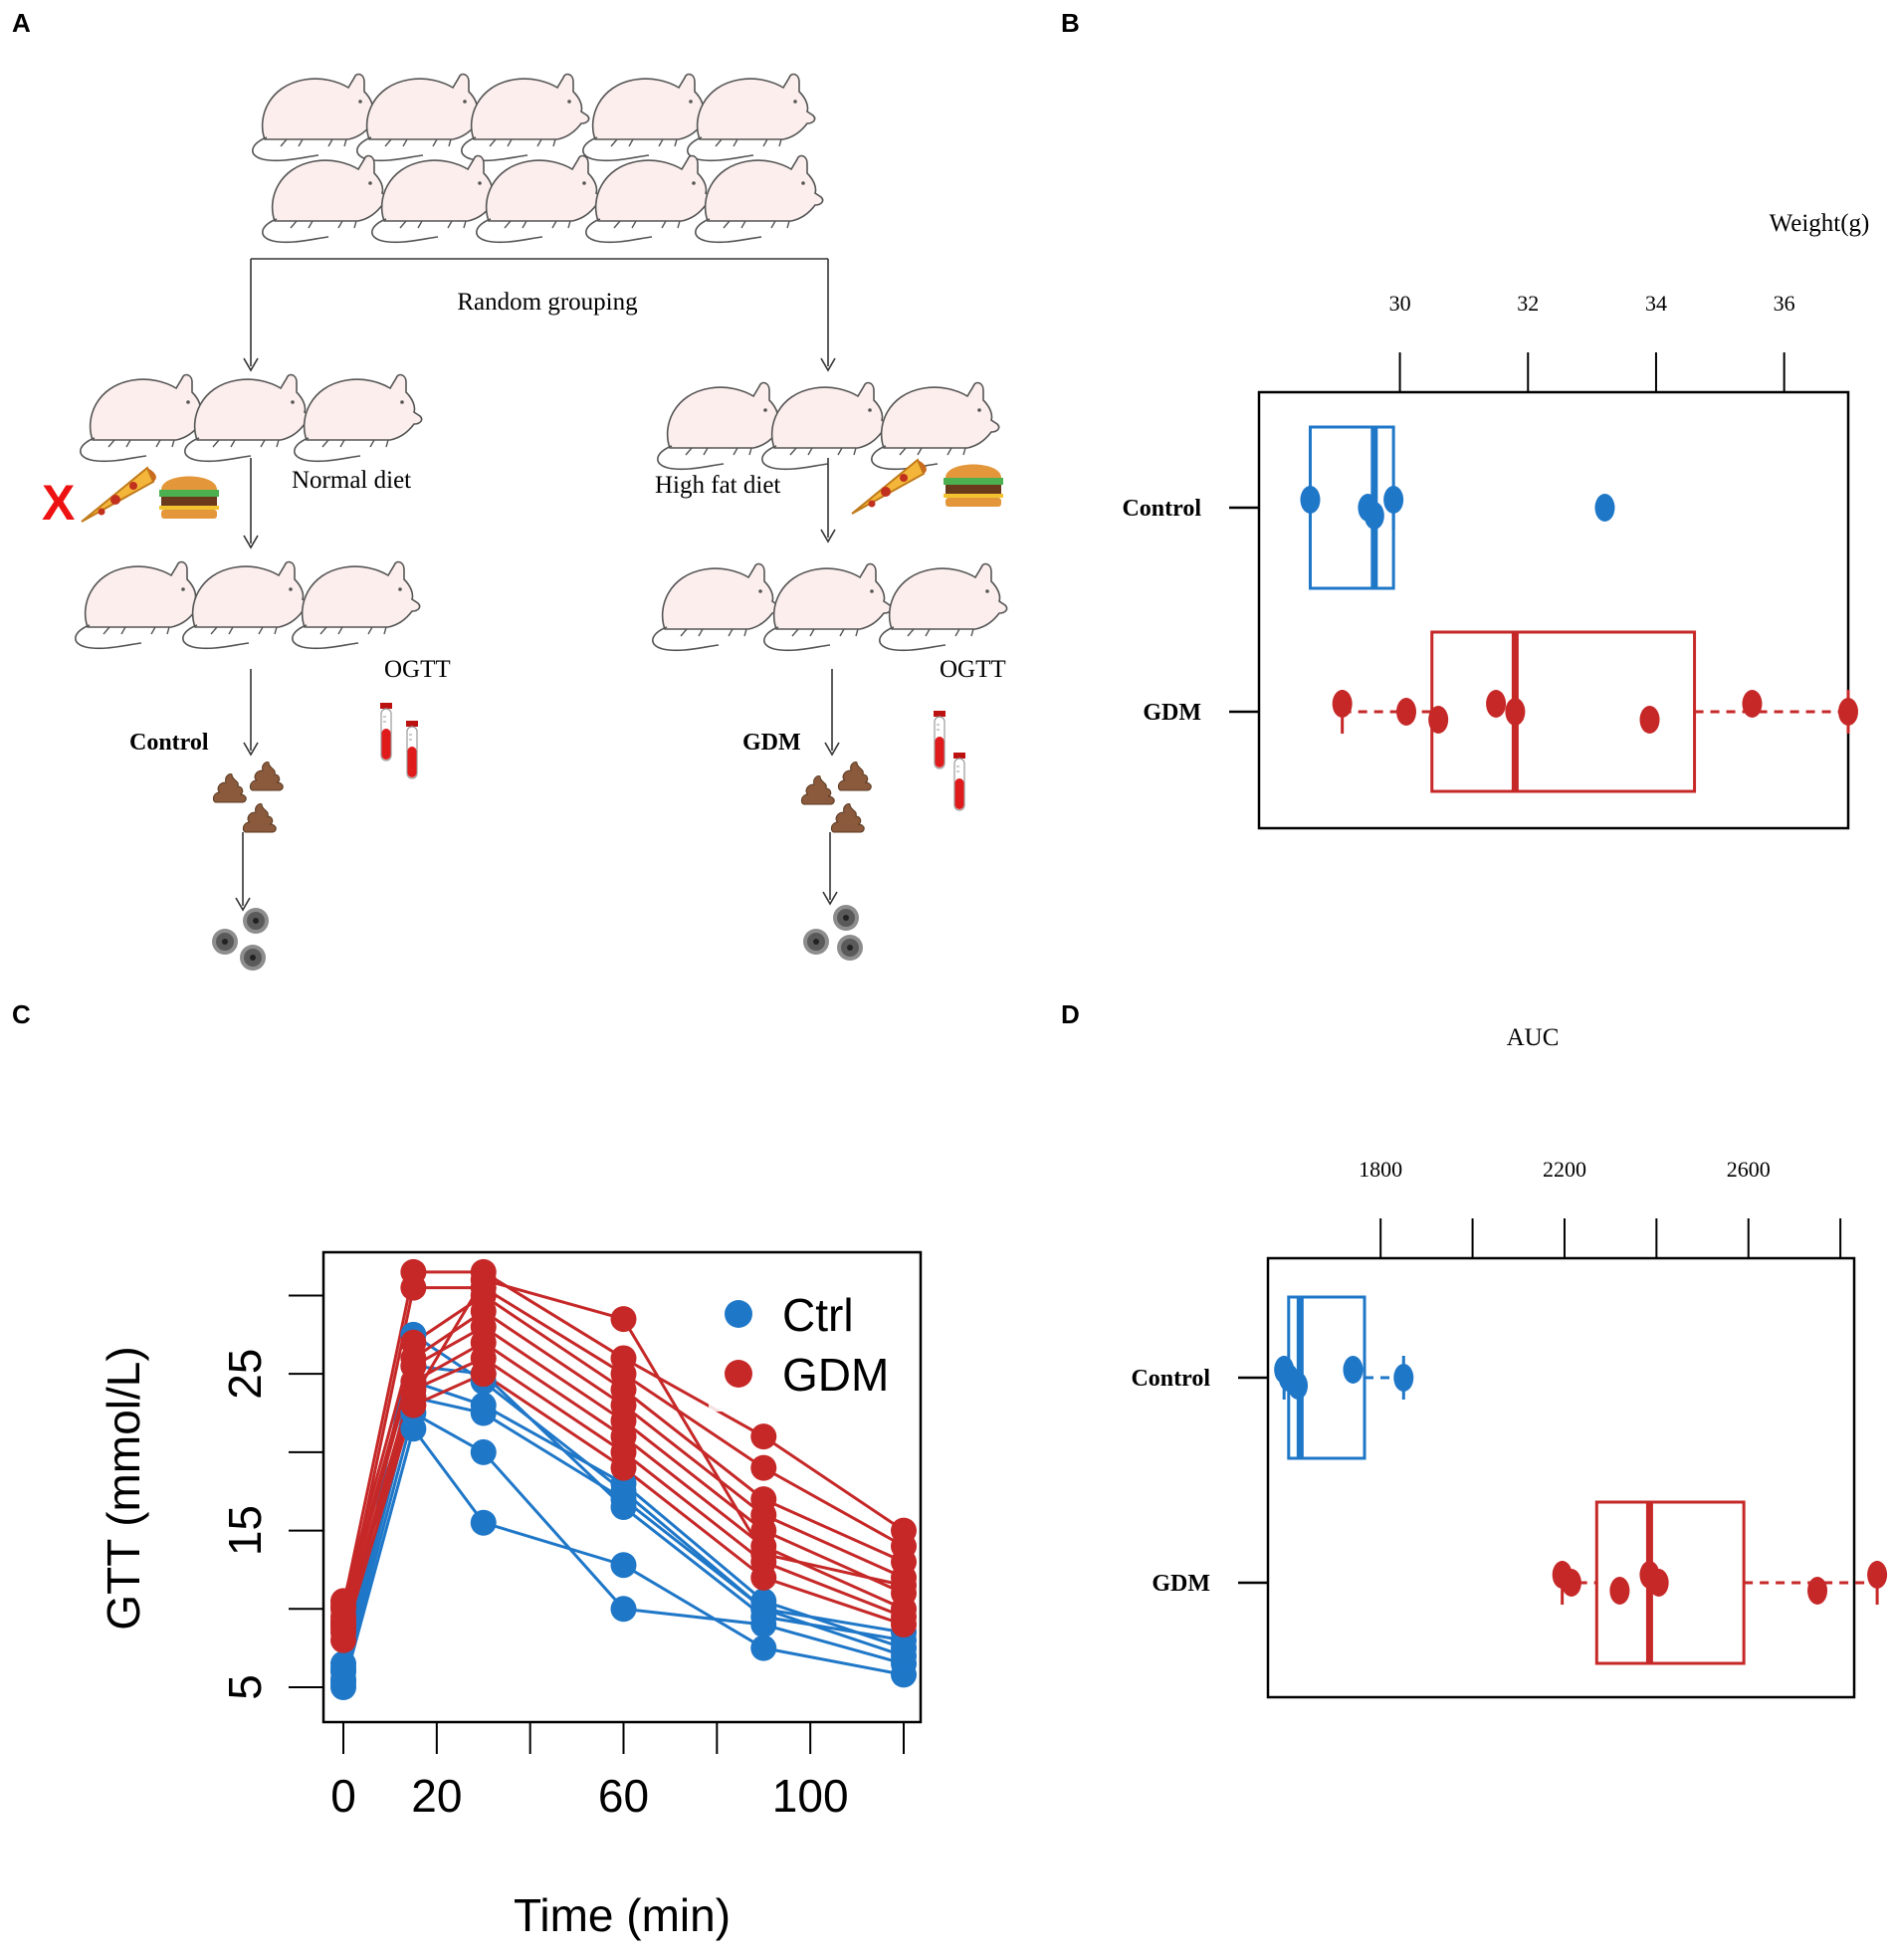  What do you see at coordinates (623, 1915) in the screenshot?
I see `x-axis-label: Time (min)` at bounding box center [623, 1915].